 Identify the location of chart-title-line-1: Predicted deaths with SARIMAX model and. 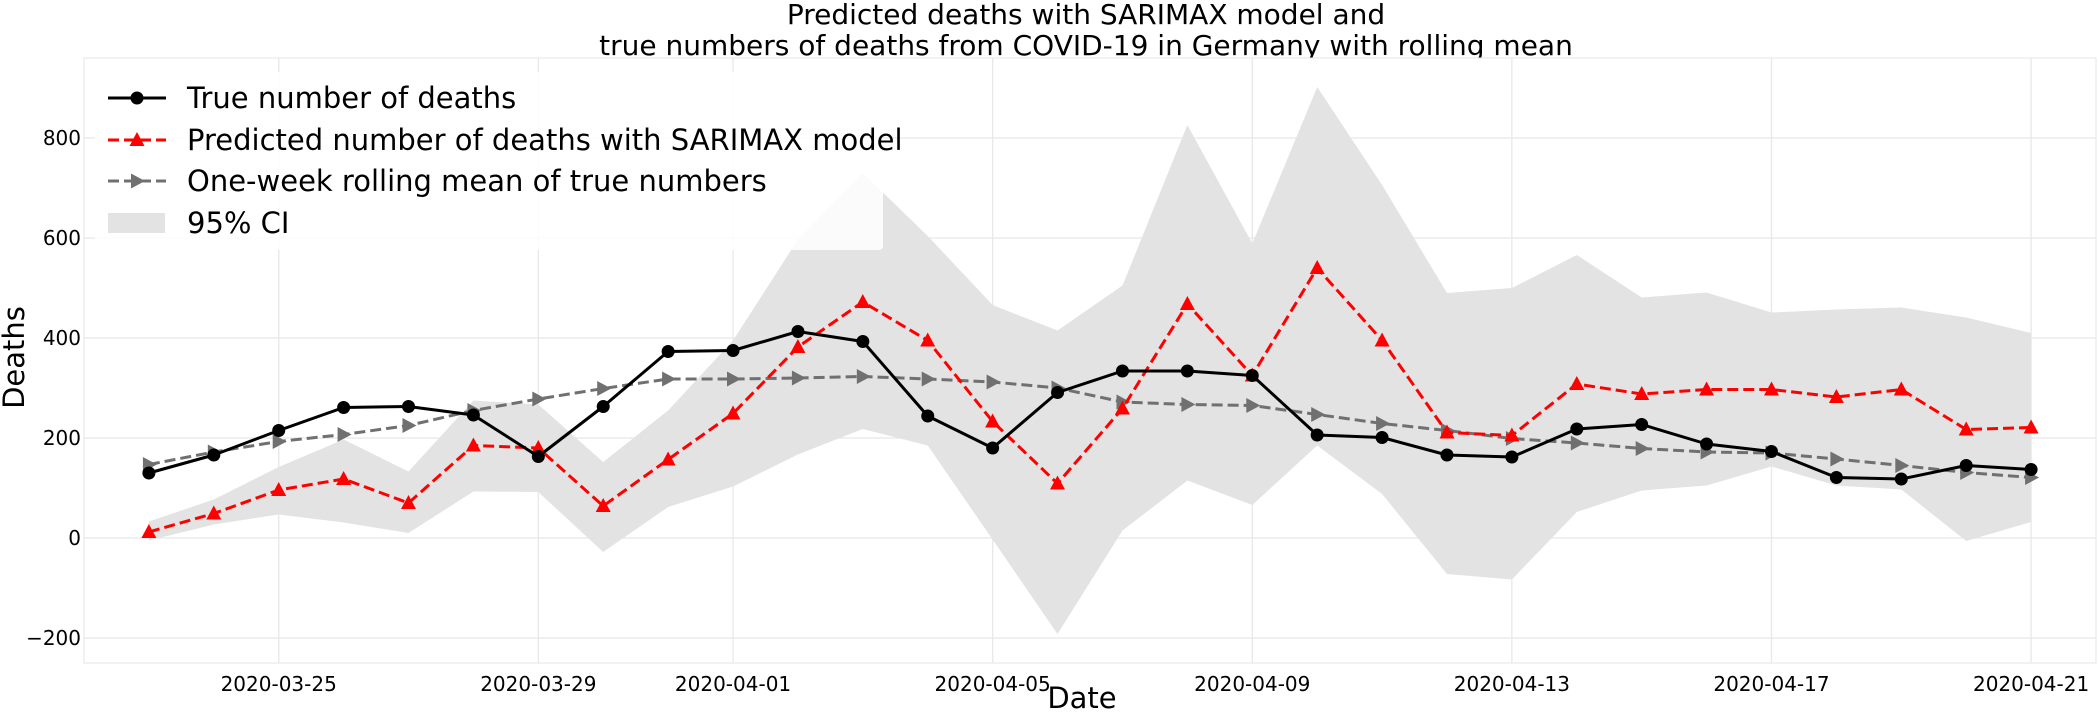
(1086, 15).